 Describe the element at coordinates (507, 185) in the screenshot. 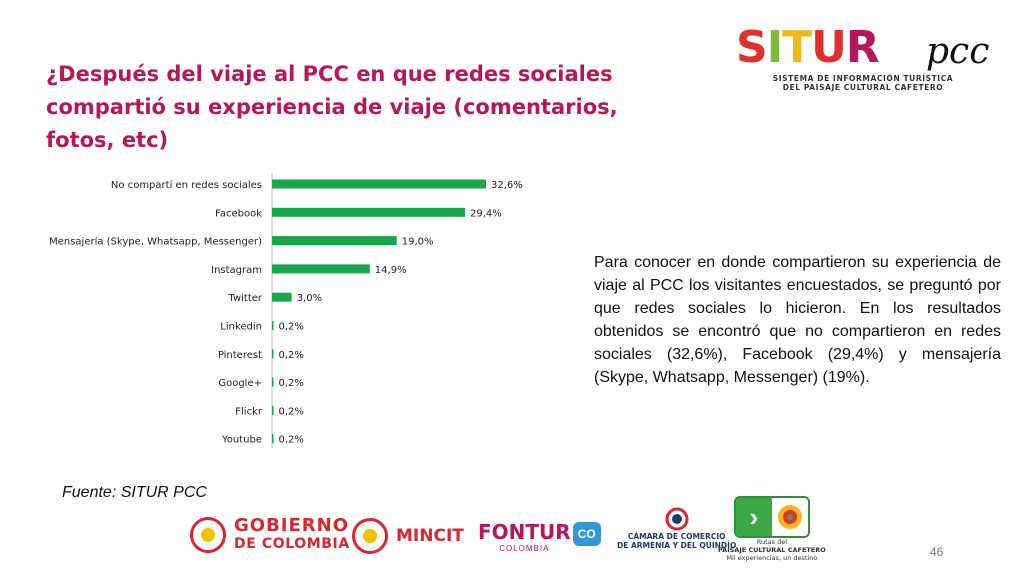

I see `data-label: 32,6%` at that location.